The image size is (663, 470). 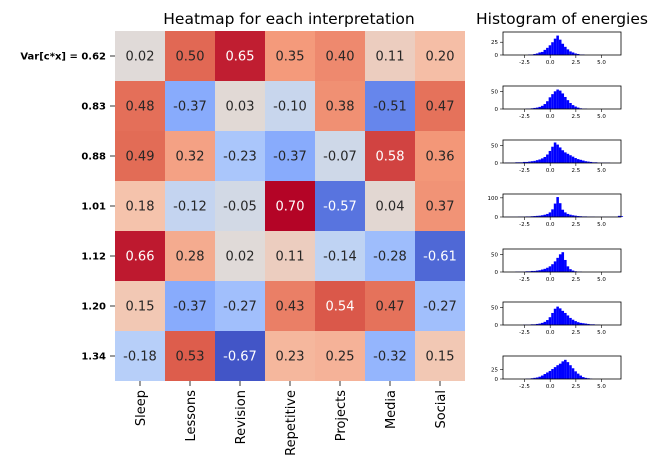 I want to click on heatmap-title: Heatmap for each interpretation, so click(x=288, y=19).